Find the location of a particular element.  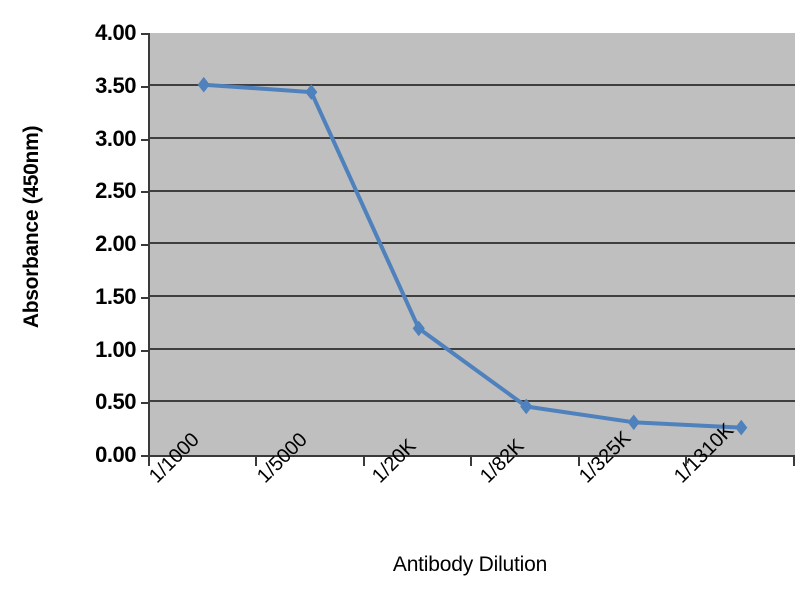

x-axis-title: Antibody Dilution is located at coordinates (400, 565).